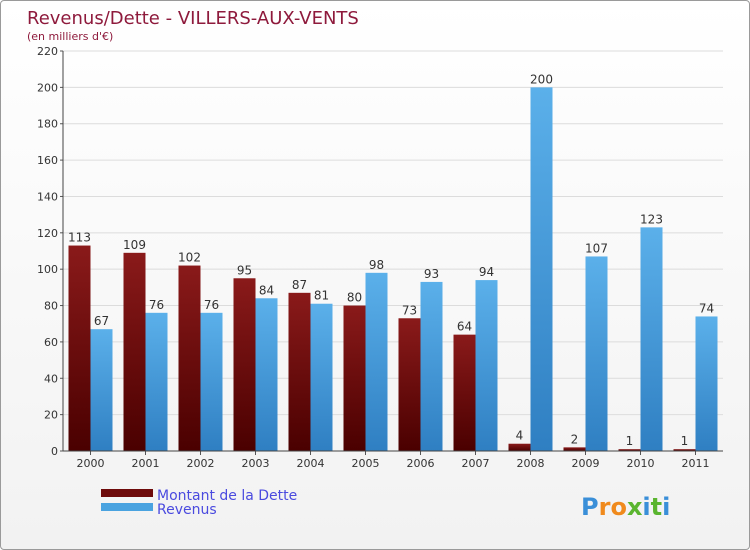 Image resolution: width=750 pixels, height=550 pixels. I want to click on x-tick-label: 2006, so click(421, 463).